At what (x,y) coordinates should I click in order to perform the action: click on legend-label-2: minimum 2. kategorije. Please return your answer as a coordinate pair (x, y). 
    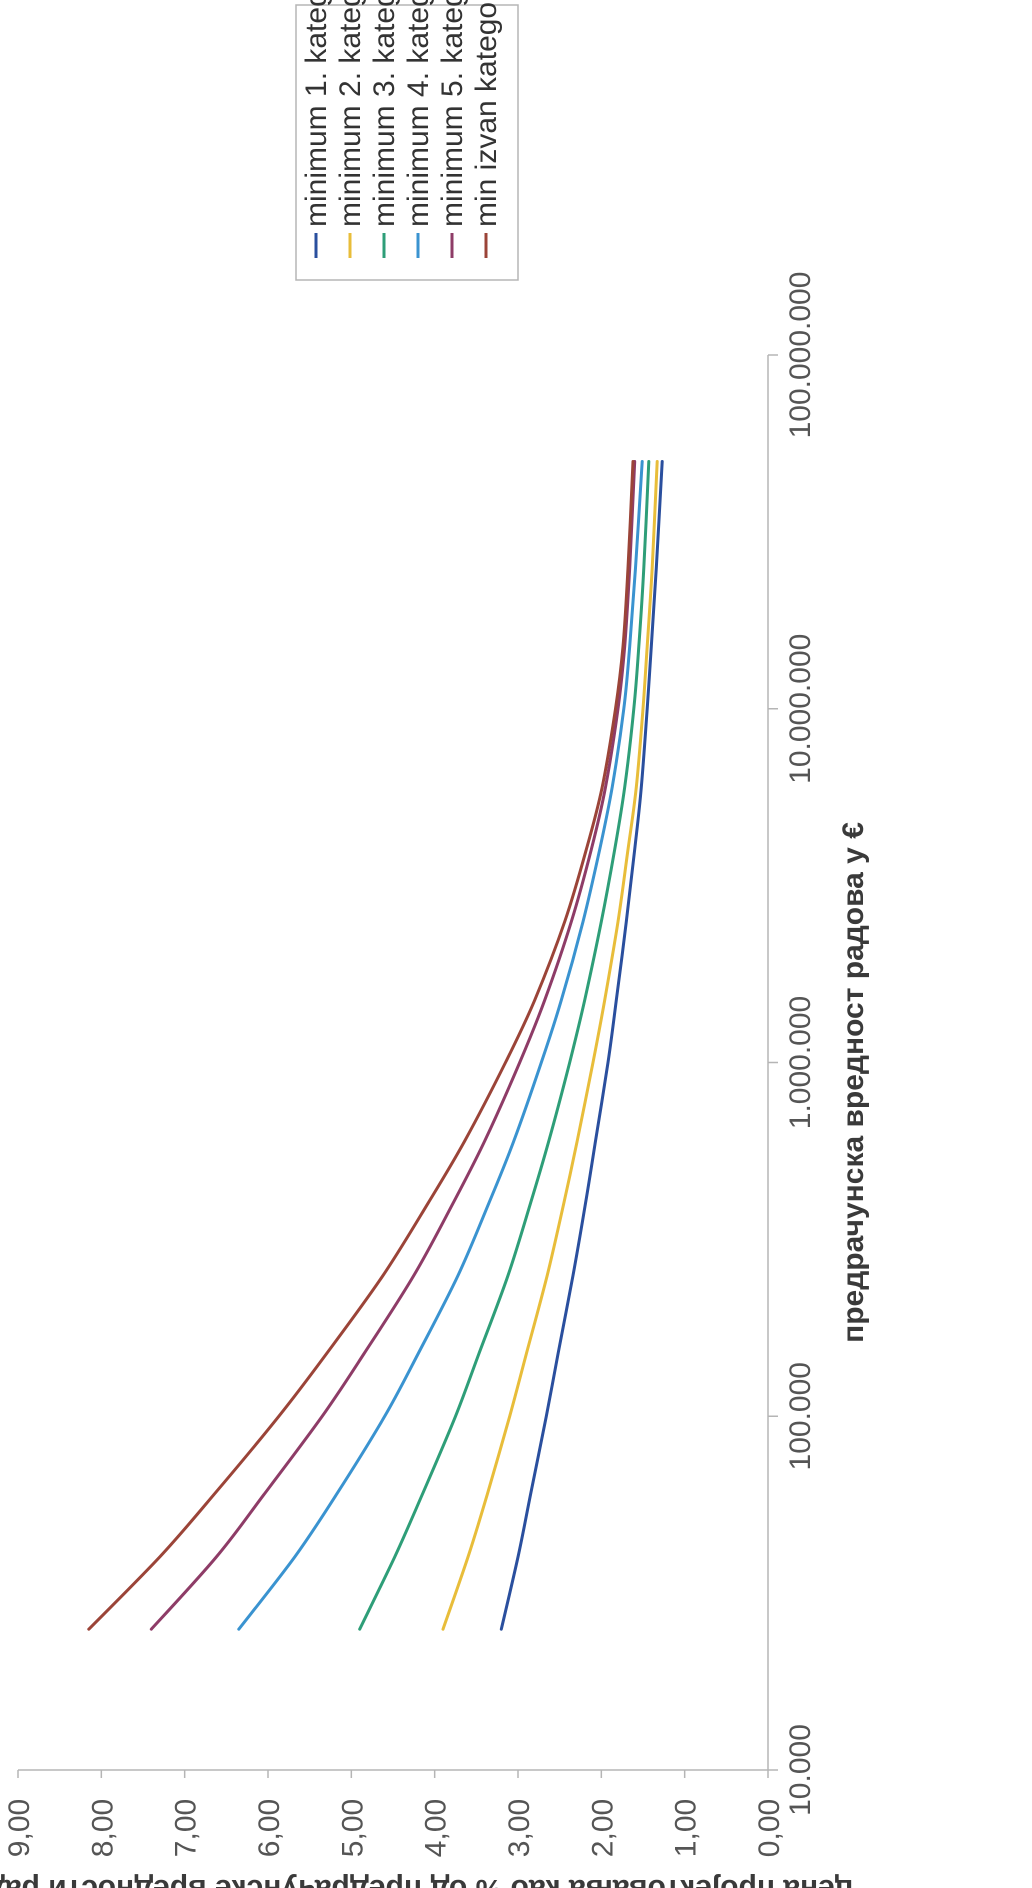
    Looking at the image, I should click on (350, 113).